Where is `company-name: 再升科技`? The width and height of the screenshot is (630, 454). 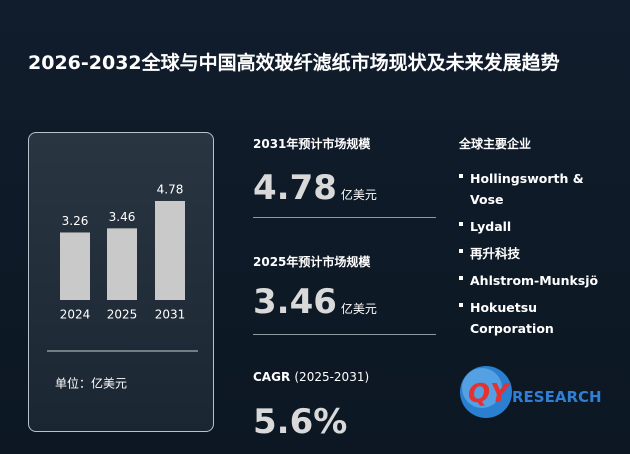
company-name: 再升科技 is located at coordinates (495, 253).